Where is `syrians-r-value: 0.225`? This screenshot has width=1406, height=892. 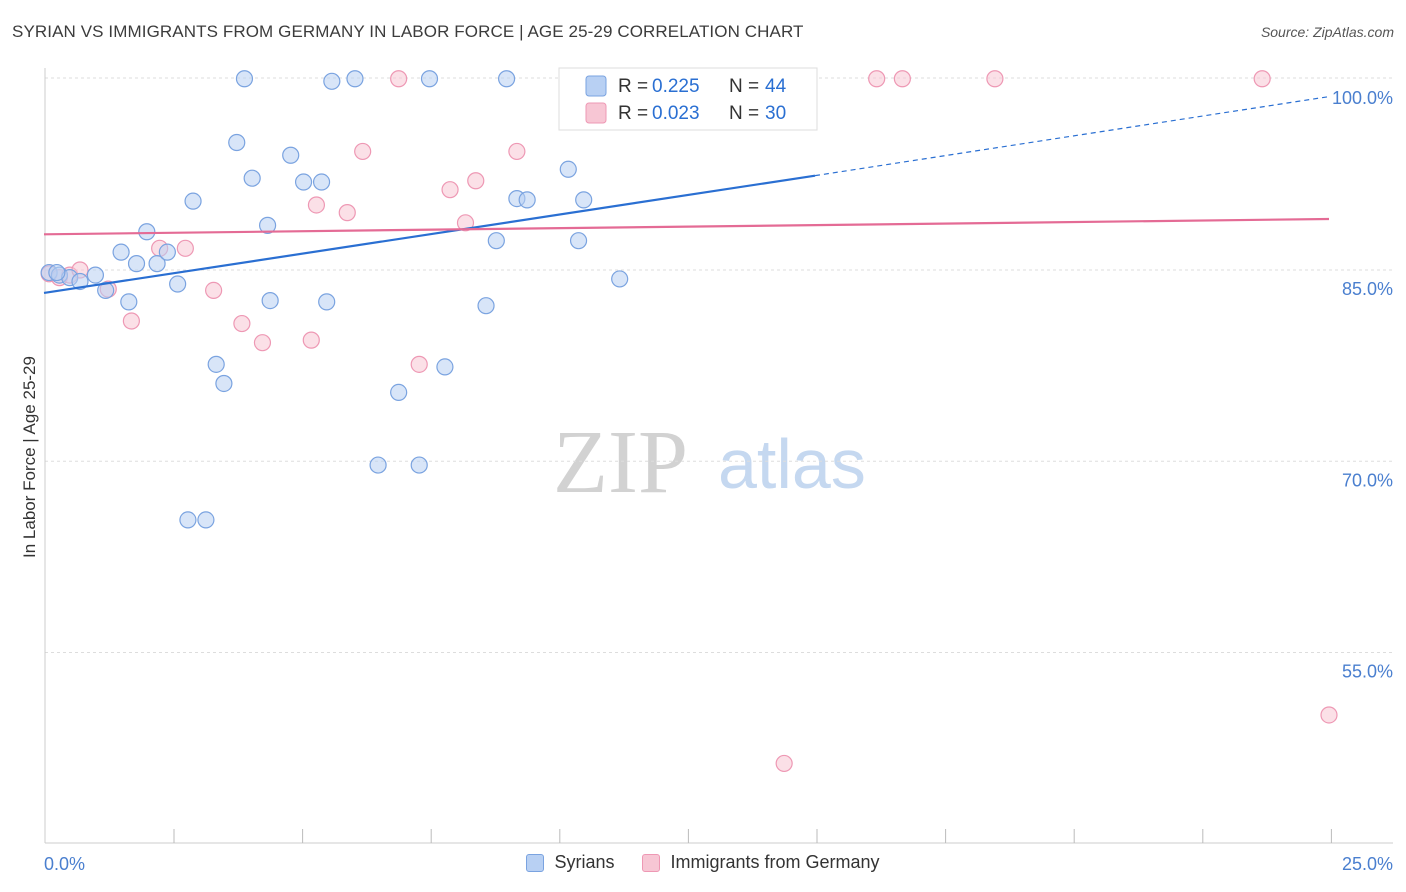 syrians-r-value: 0.225 is located at coordinates (676, 86).